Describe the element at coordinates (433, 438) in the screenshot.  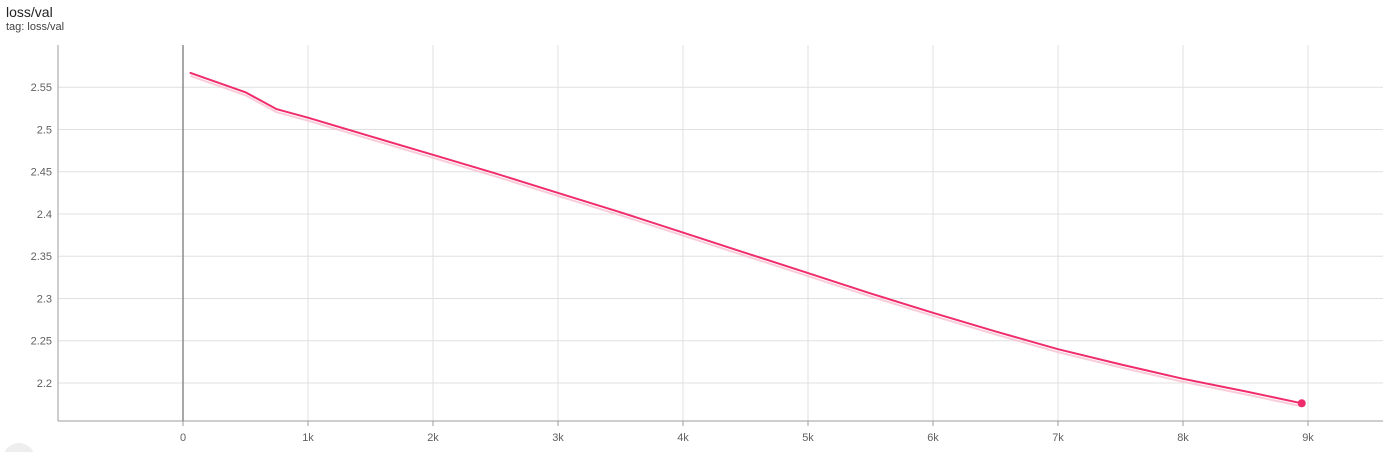
I see `x-tick-label: 2k` at that location.